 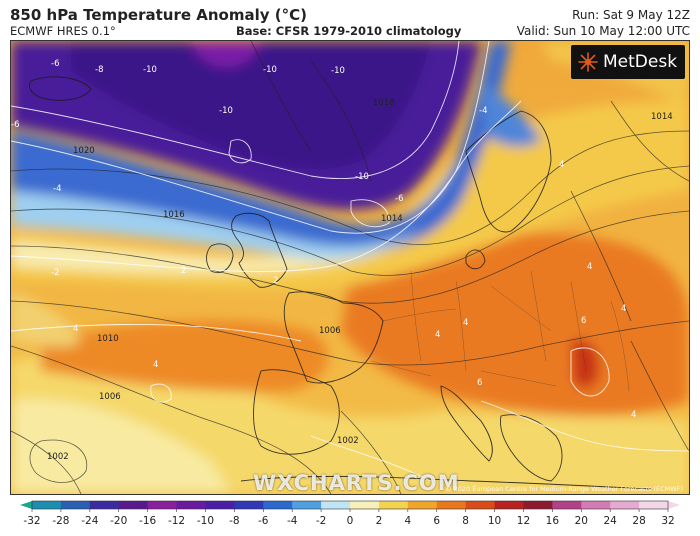 I want to click on northeast-blue, so click(x=511, y=114).